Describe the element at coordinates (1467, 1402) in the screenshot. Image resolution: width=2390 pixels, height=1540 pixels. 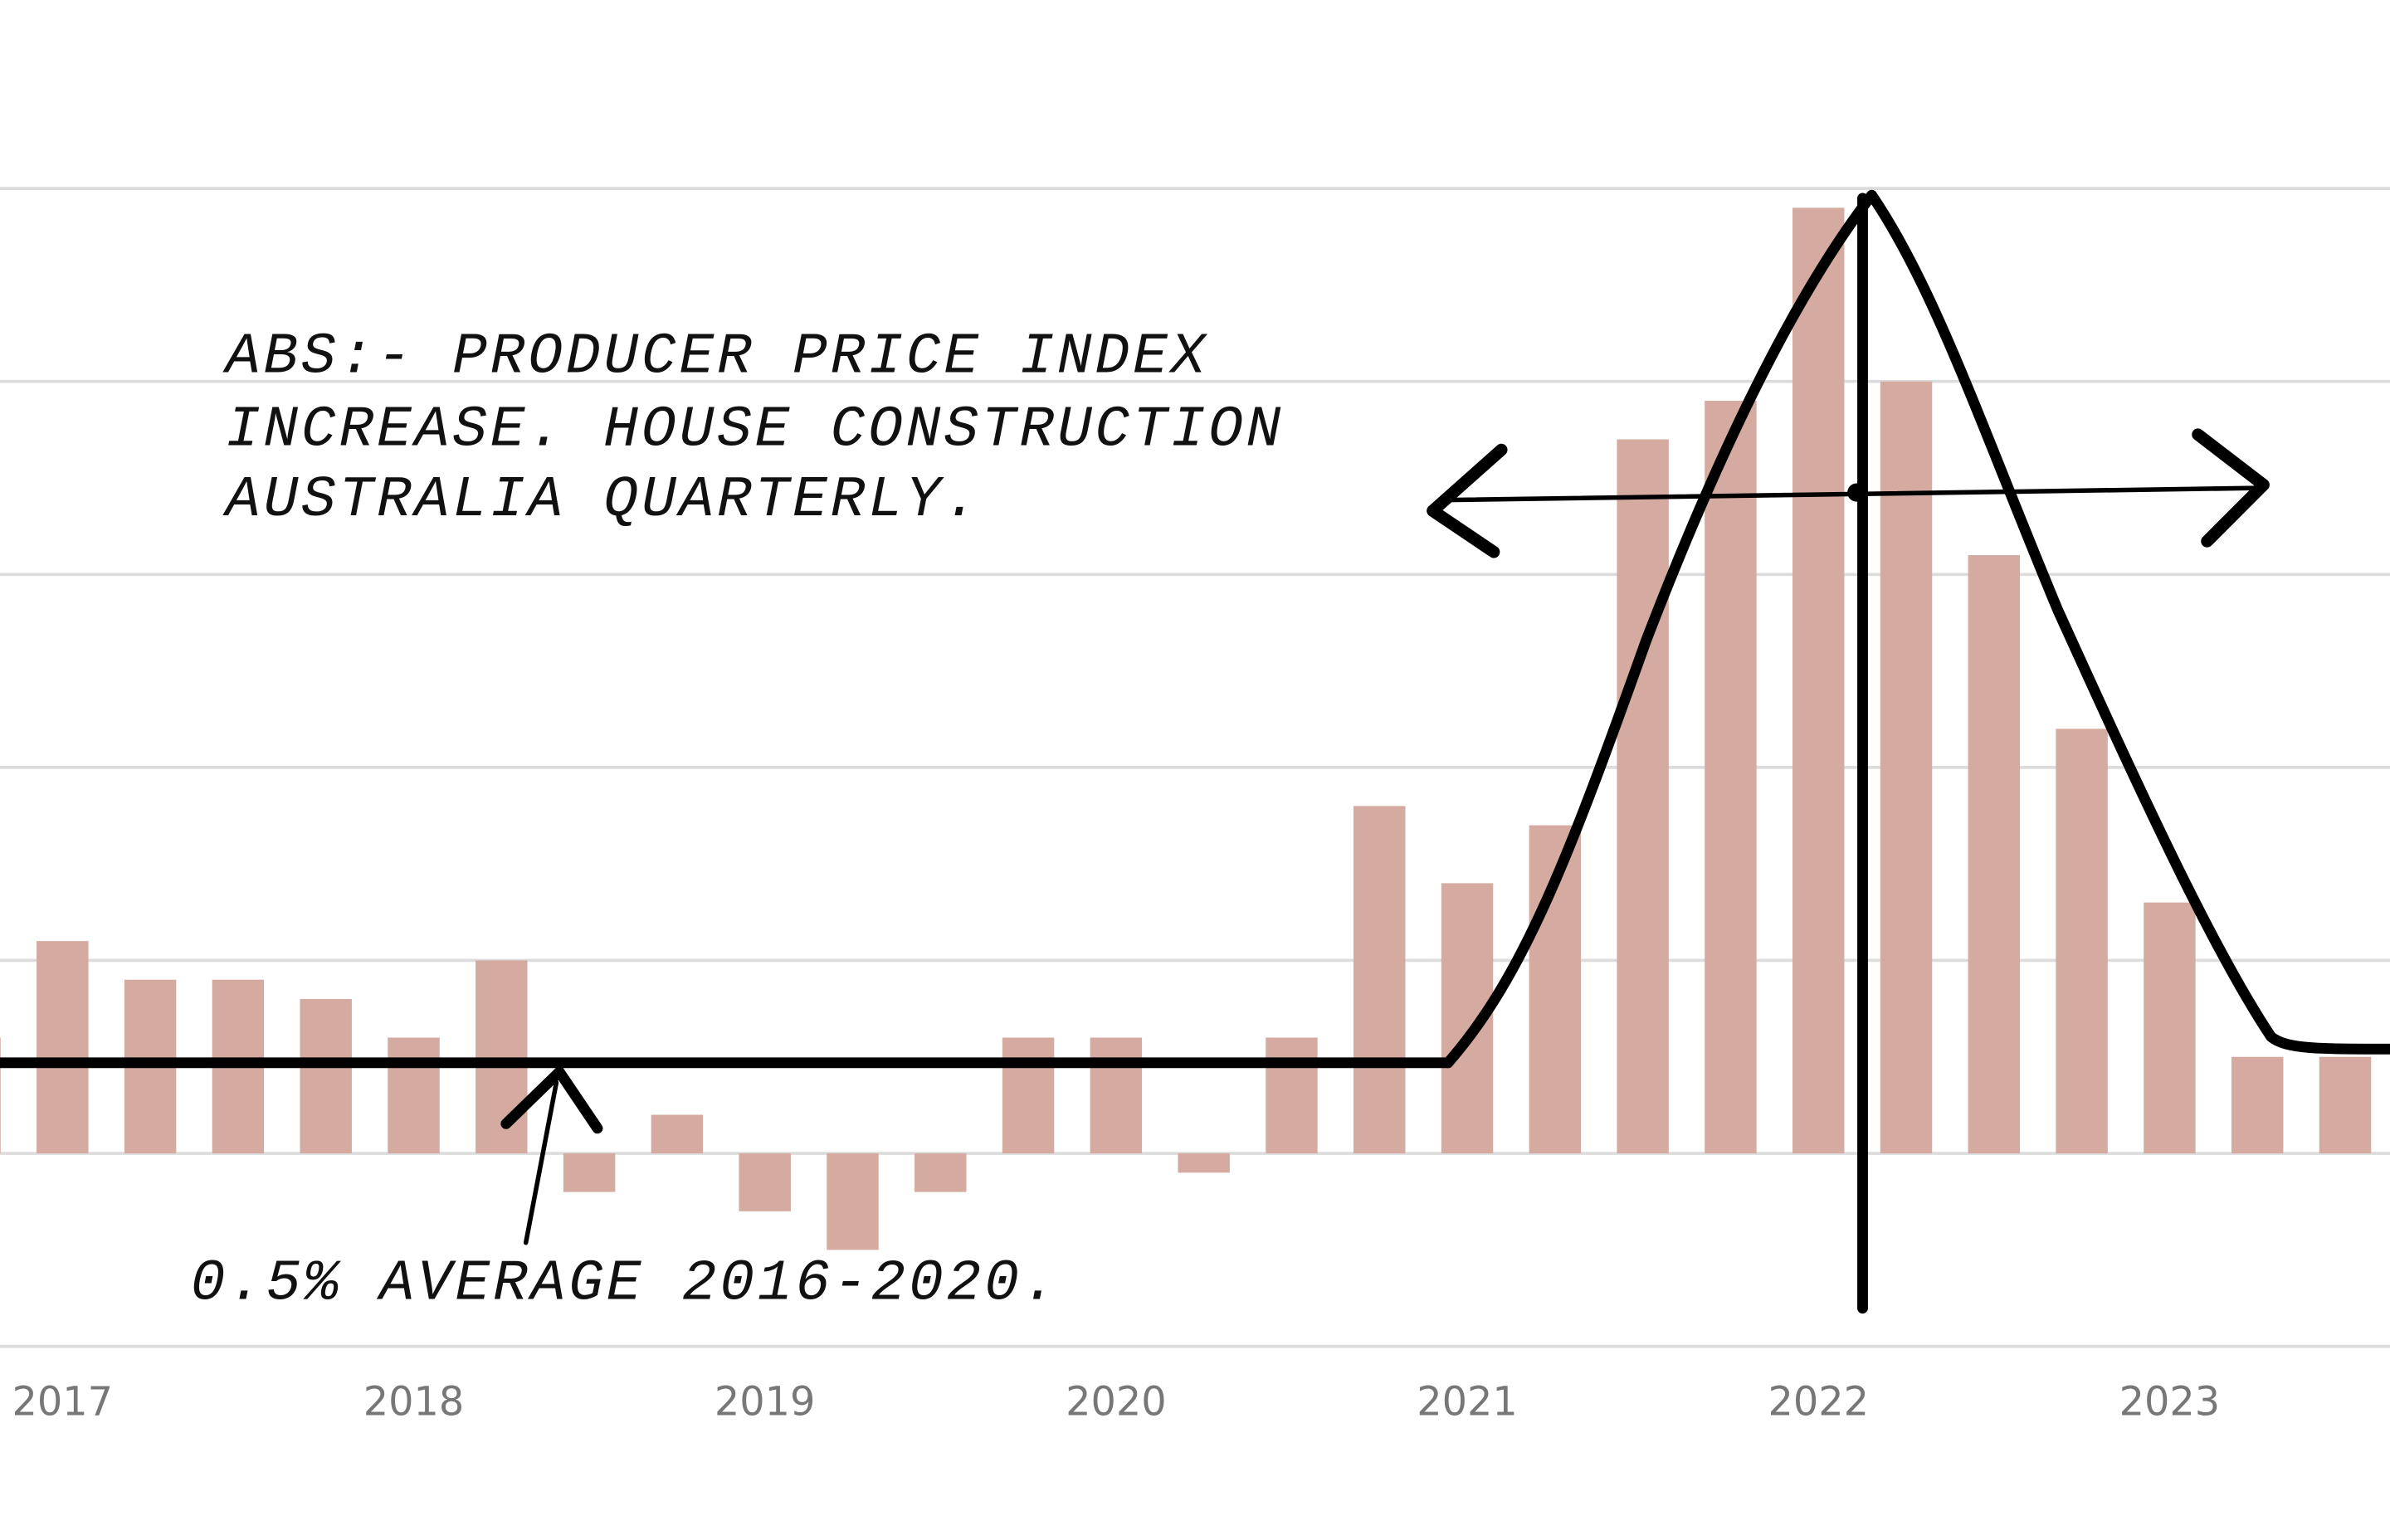
I see `x-tick-label: 2021` at that location.